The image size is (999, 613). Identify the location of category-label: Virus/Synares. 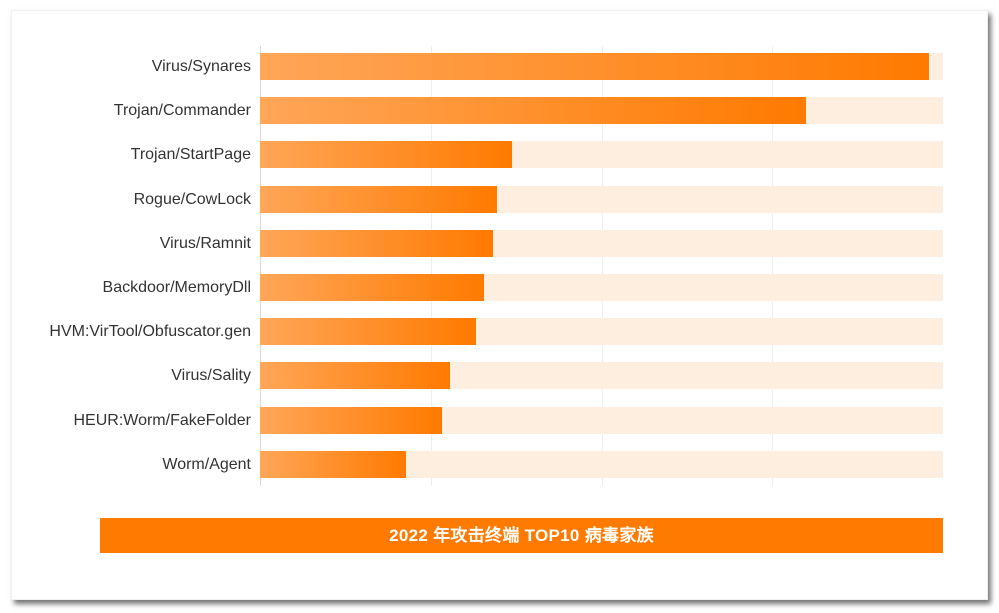
(201, 66).